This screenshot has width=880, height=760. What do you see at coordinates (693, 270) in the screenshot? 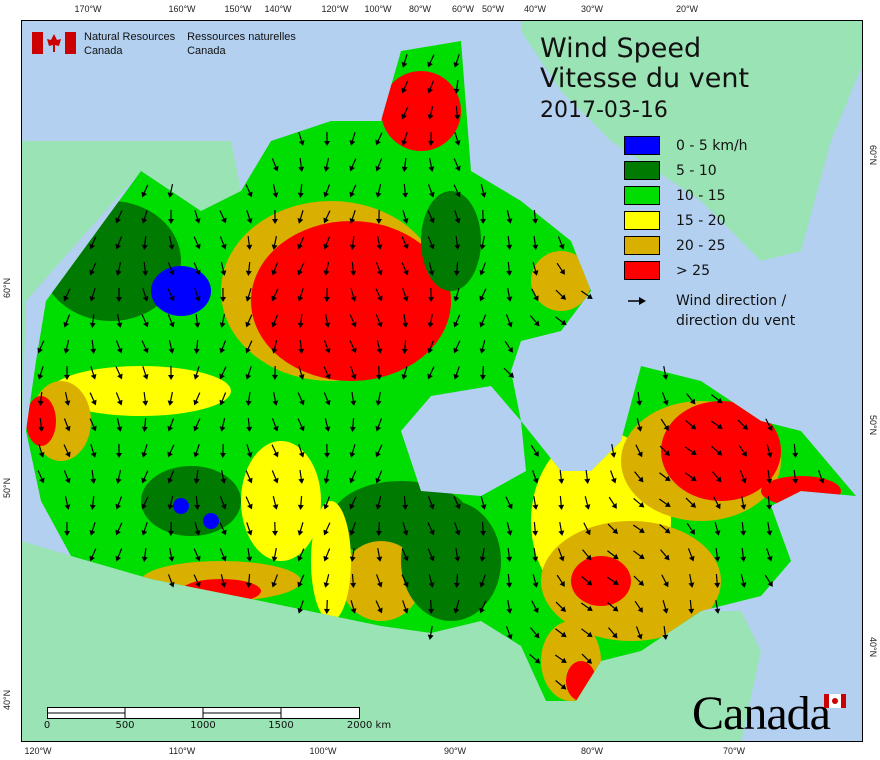
I see `legend-label: > 25` at bounding box center [693, 270].